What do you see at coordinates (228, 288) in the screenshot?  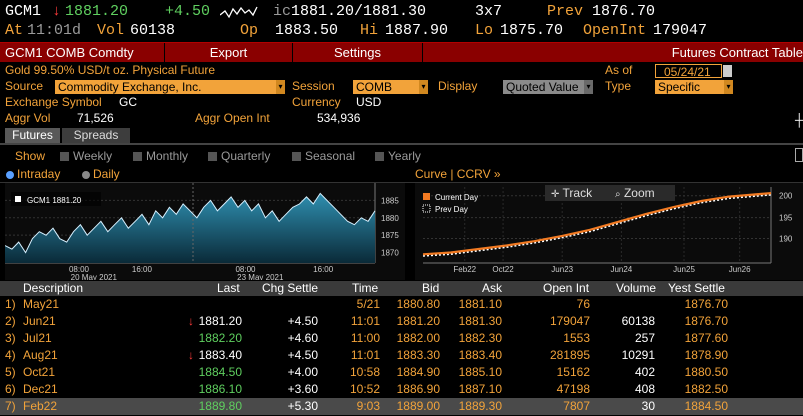 I see `col-last: Last` at bounding box center [228, 288].